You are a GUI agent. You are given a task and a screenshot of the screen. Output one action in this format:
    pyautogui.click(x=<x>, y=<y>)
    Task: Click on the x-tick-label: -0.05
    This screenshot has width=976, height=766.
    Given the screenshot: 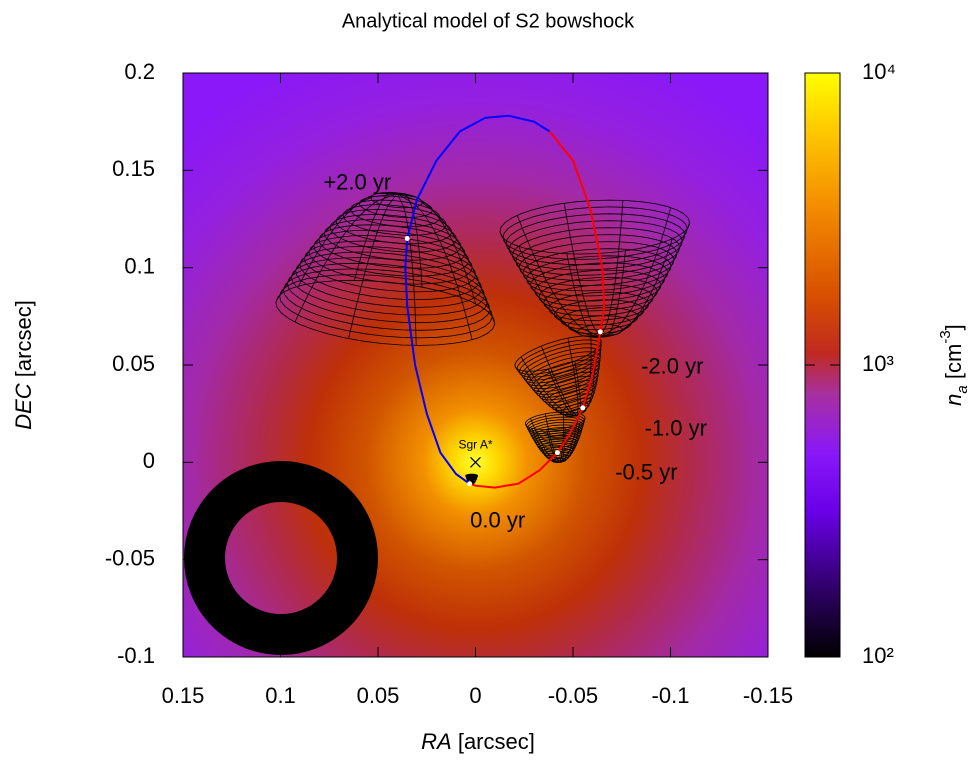 What is the action you would take?
    pyautogui.click(x=573, y=695)
    